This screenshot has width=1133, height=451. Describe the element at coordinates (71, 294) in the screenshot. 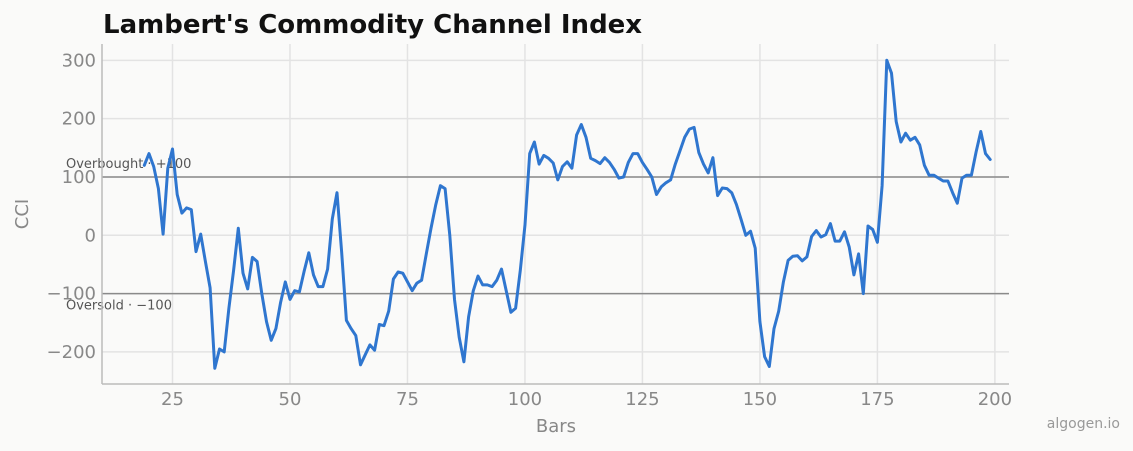

I see `y-tick-label: −100` at that location.